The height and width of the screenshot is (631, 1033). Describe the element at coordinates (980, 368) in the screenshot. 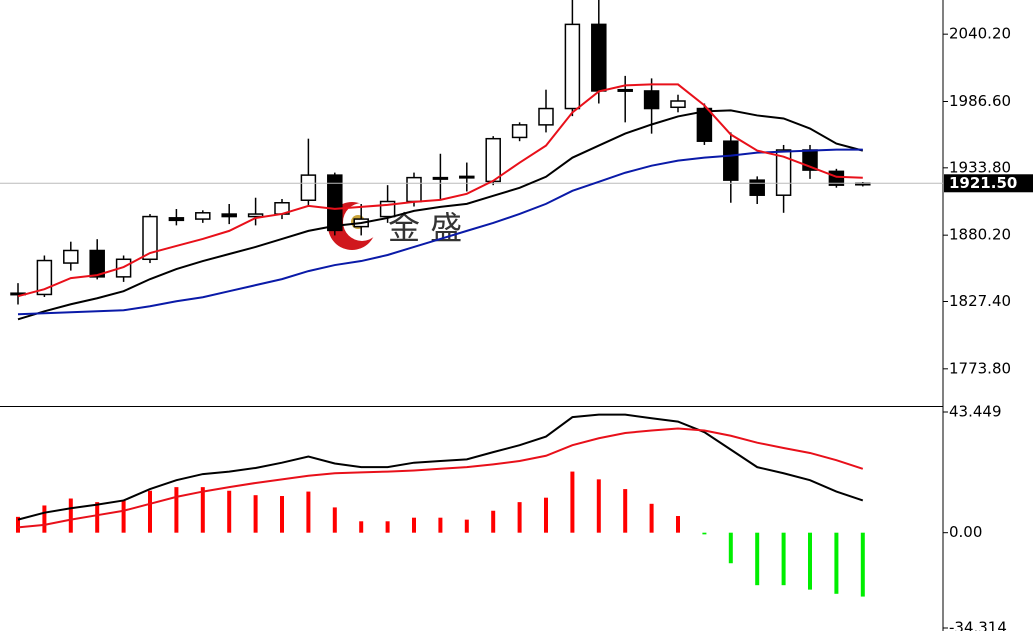

I see `y-tick-label: 1773.80` at that location.